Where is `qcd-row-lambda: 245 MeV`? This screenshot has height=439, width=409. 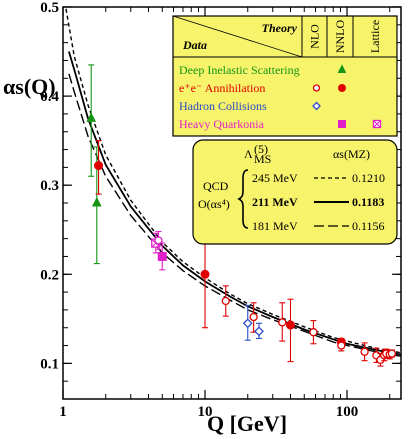 qcd-row-lambda: 245 MeV is located at coordinates (275, 178).